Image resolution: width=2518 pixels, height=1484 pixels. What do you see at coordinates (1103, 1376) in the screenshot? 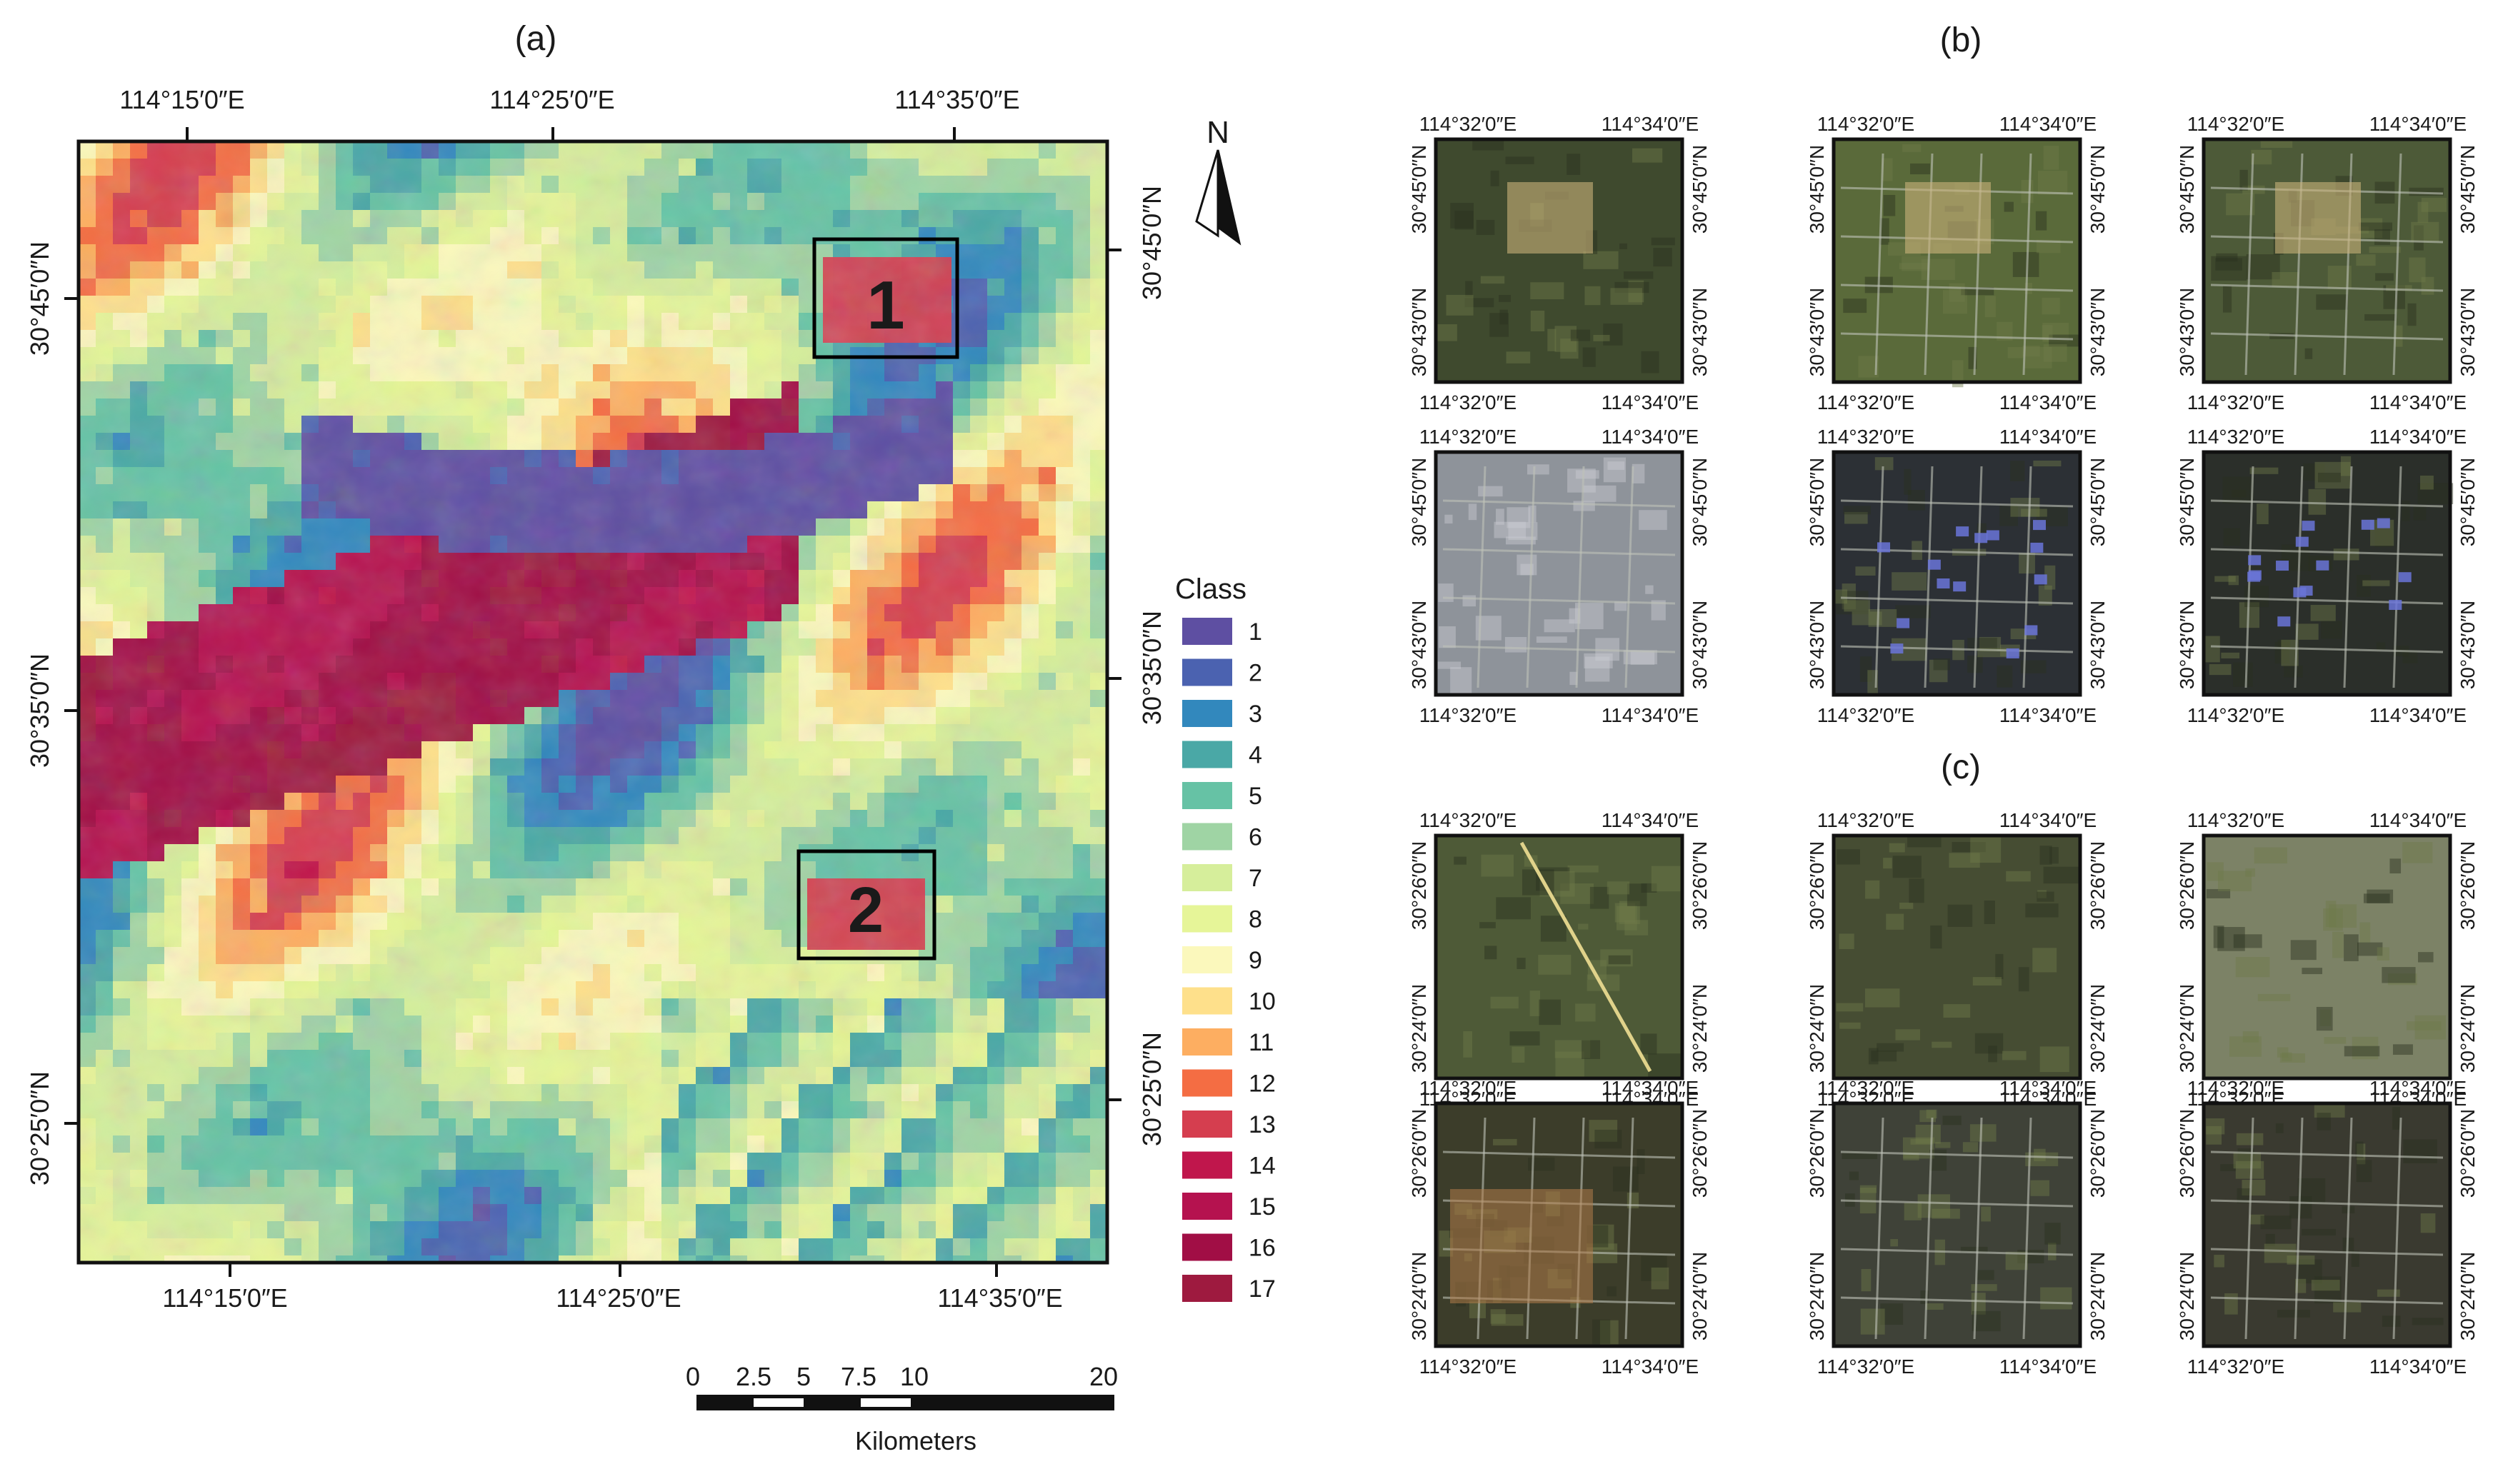
I see `scale-tick-20: 20` at bounding box center [1103, 1376].